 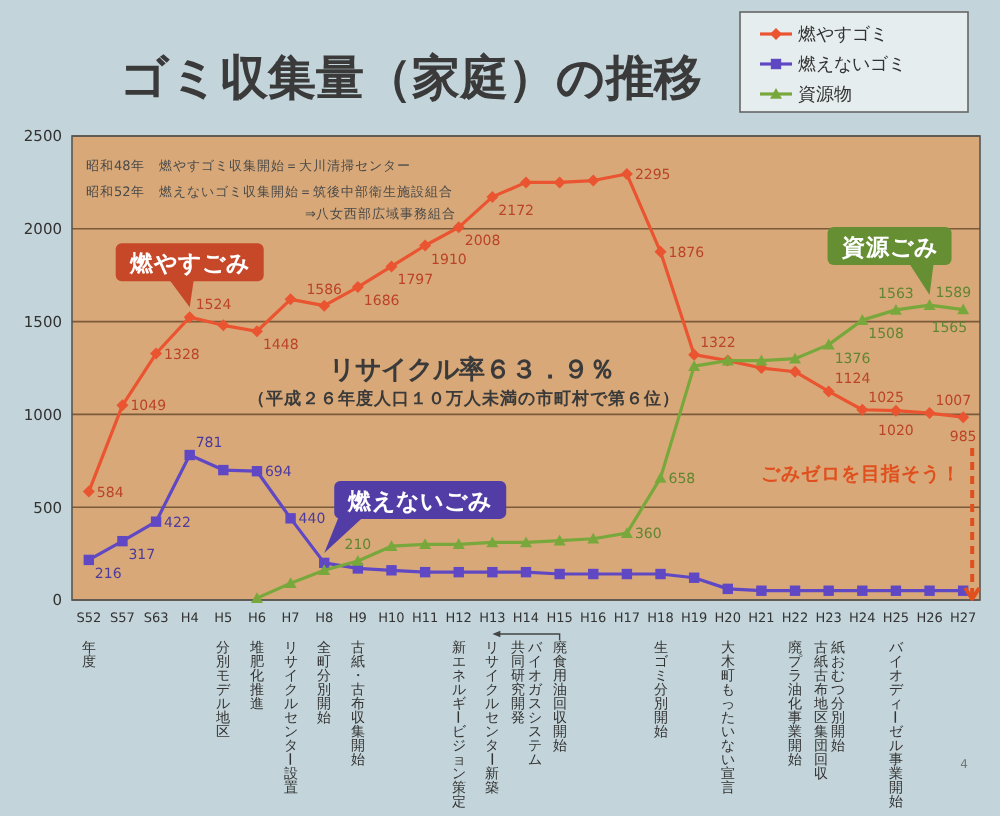 What do you see at coordinates (188, 263) in the screenshot?
I see `annotation: 燃やすごみ` at bounding box center [188, 263].